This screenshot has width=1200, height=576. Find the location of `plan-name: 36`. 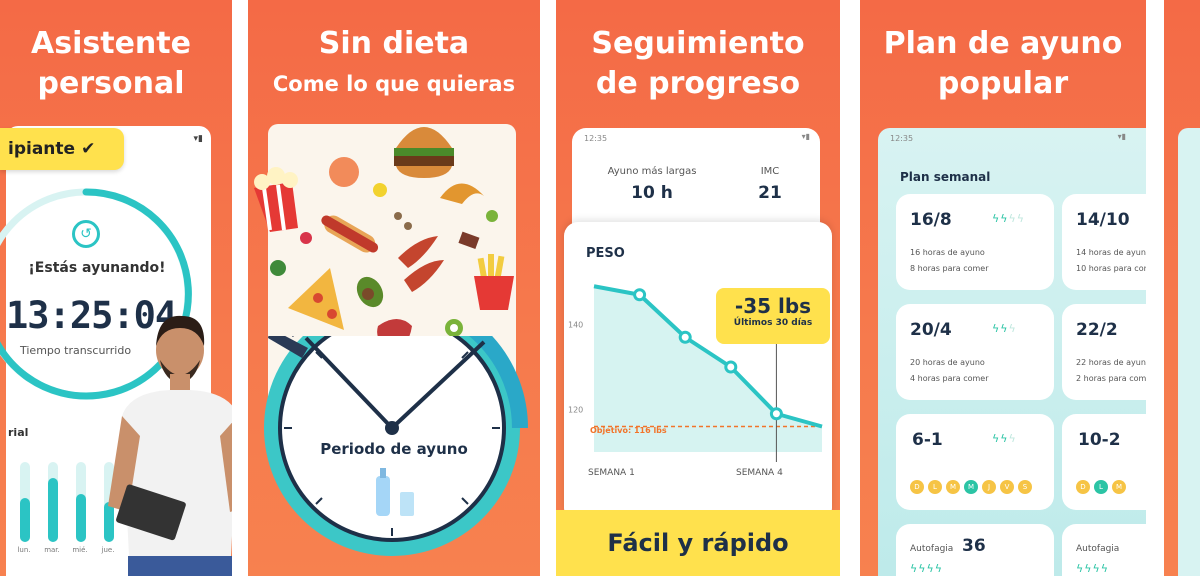

plan-name: 36 is located at coordinates (974, 546).